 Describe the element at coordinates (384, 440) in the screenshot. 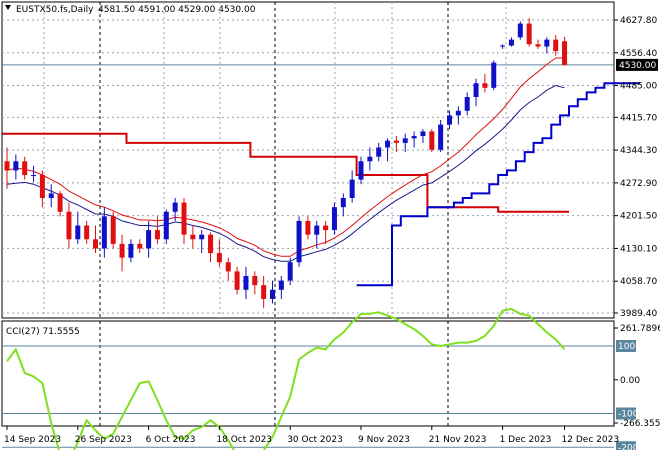

I see `date-tick-label: 9 Nov 2023` at that location.